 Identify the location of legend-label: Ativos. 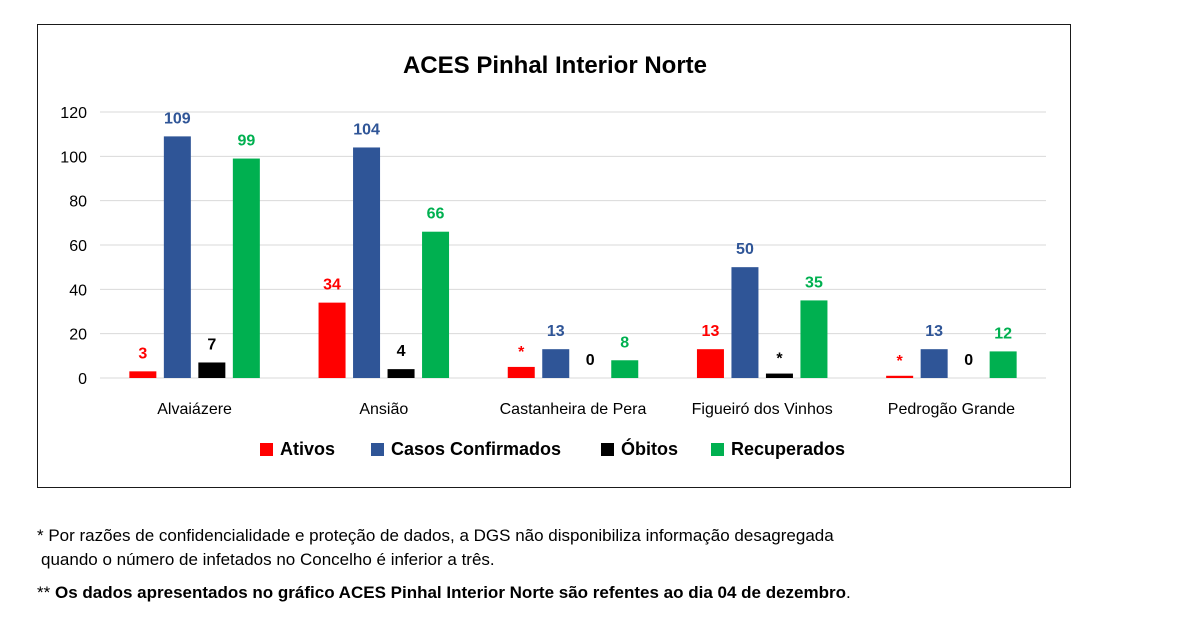
(307, 449).